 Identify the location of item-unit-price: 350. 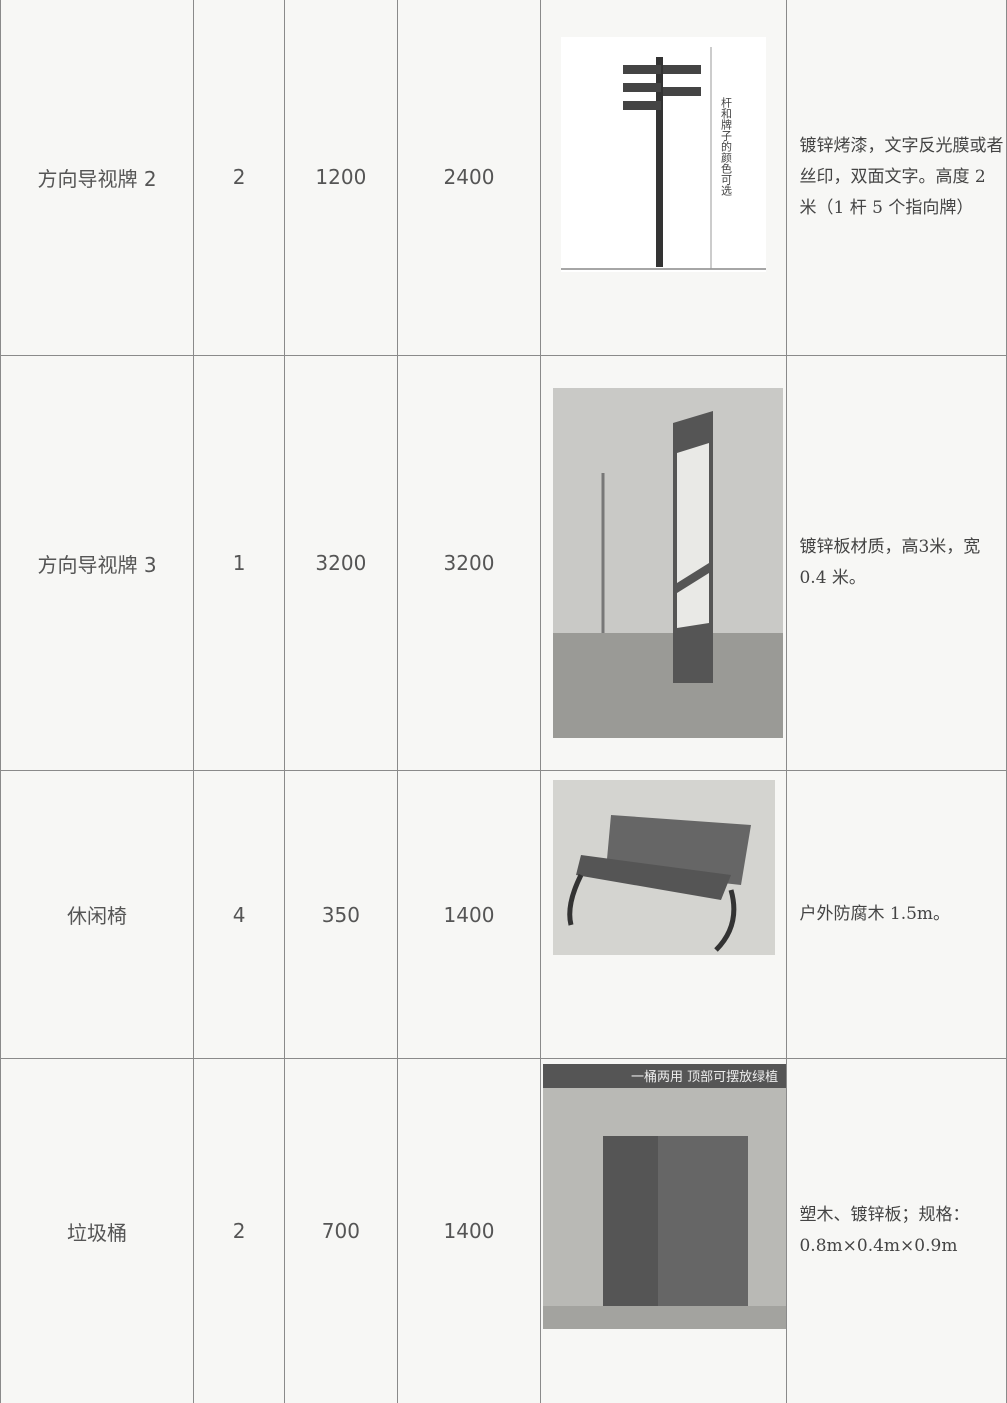
(341, 914).